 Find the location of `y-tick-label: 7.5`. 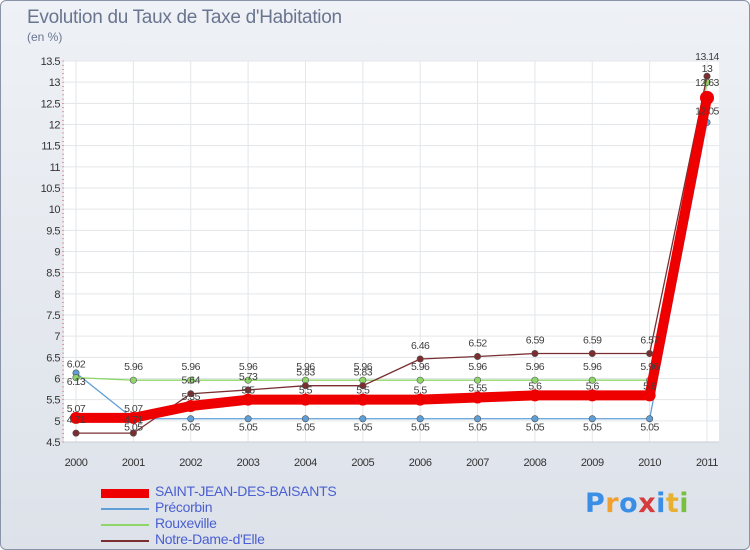

y-tick-label: 7.5 is located at coordinates (53, 316).